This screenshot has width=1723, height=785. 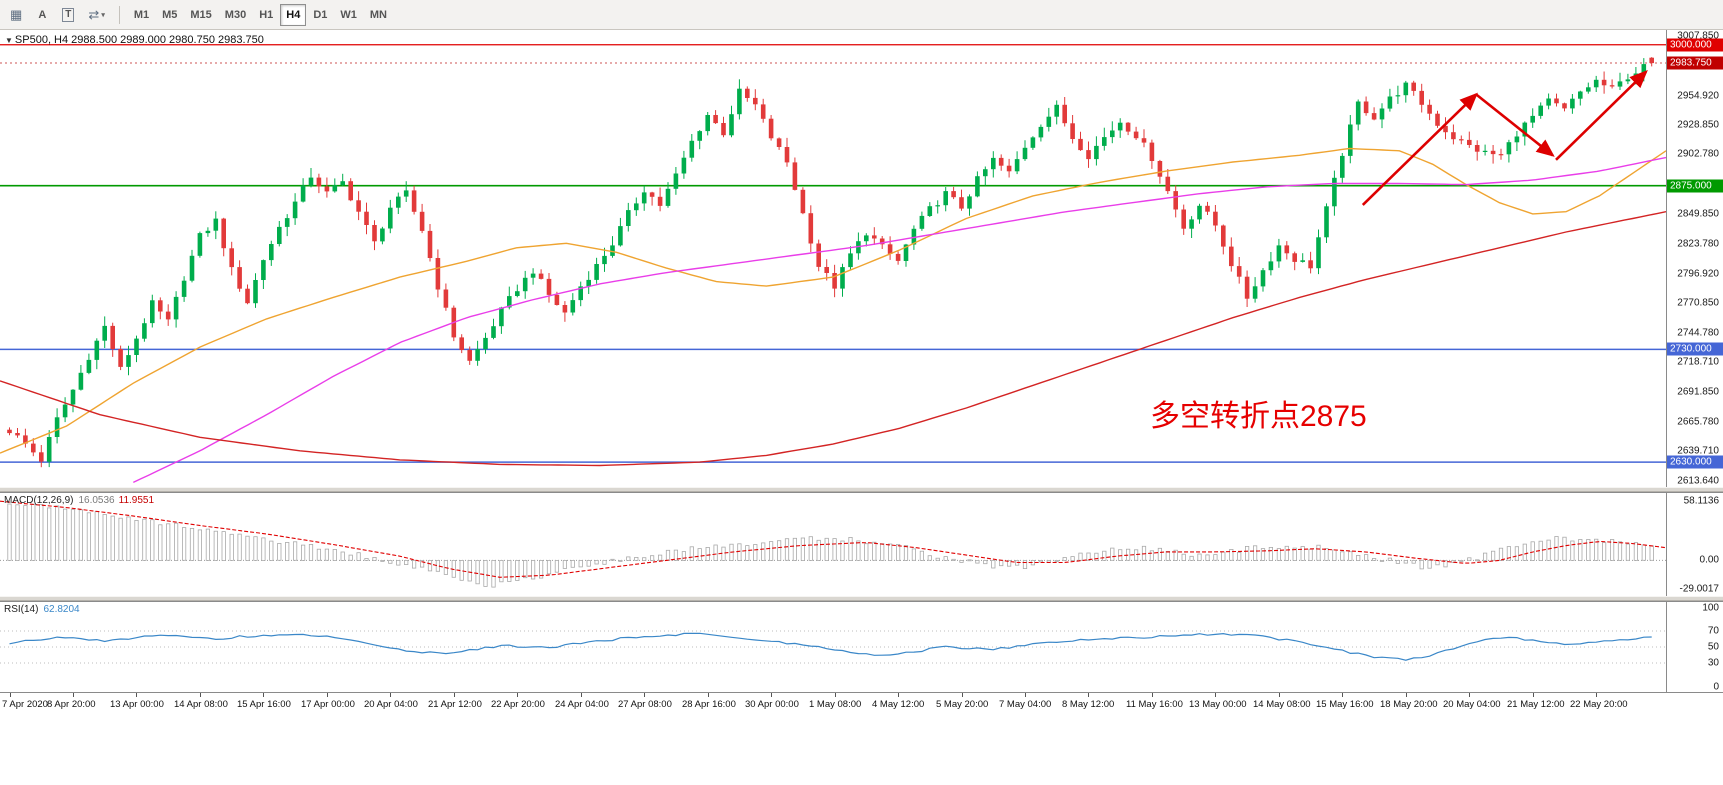 I want to click on price-axis-tick: 2902.780, so click(x=1698, y=154).